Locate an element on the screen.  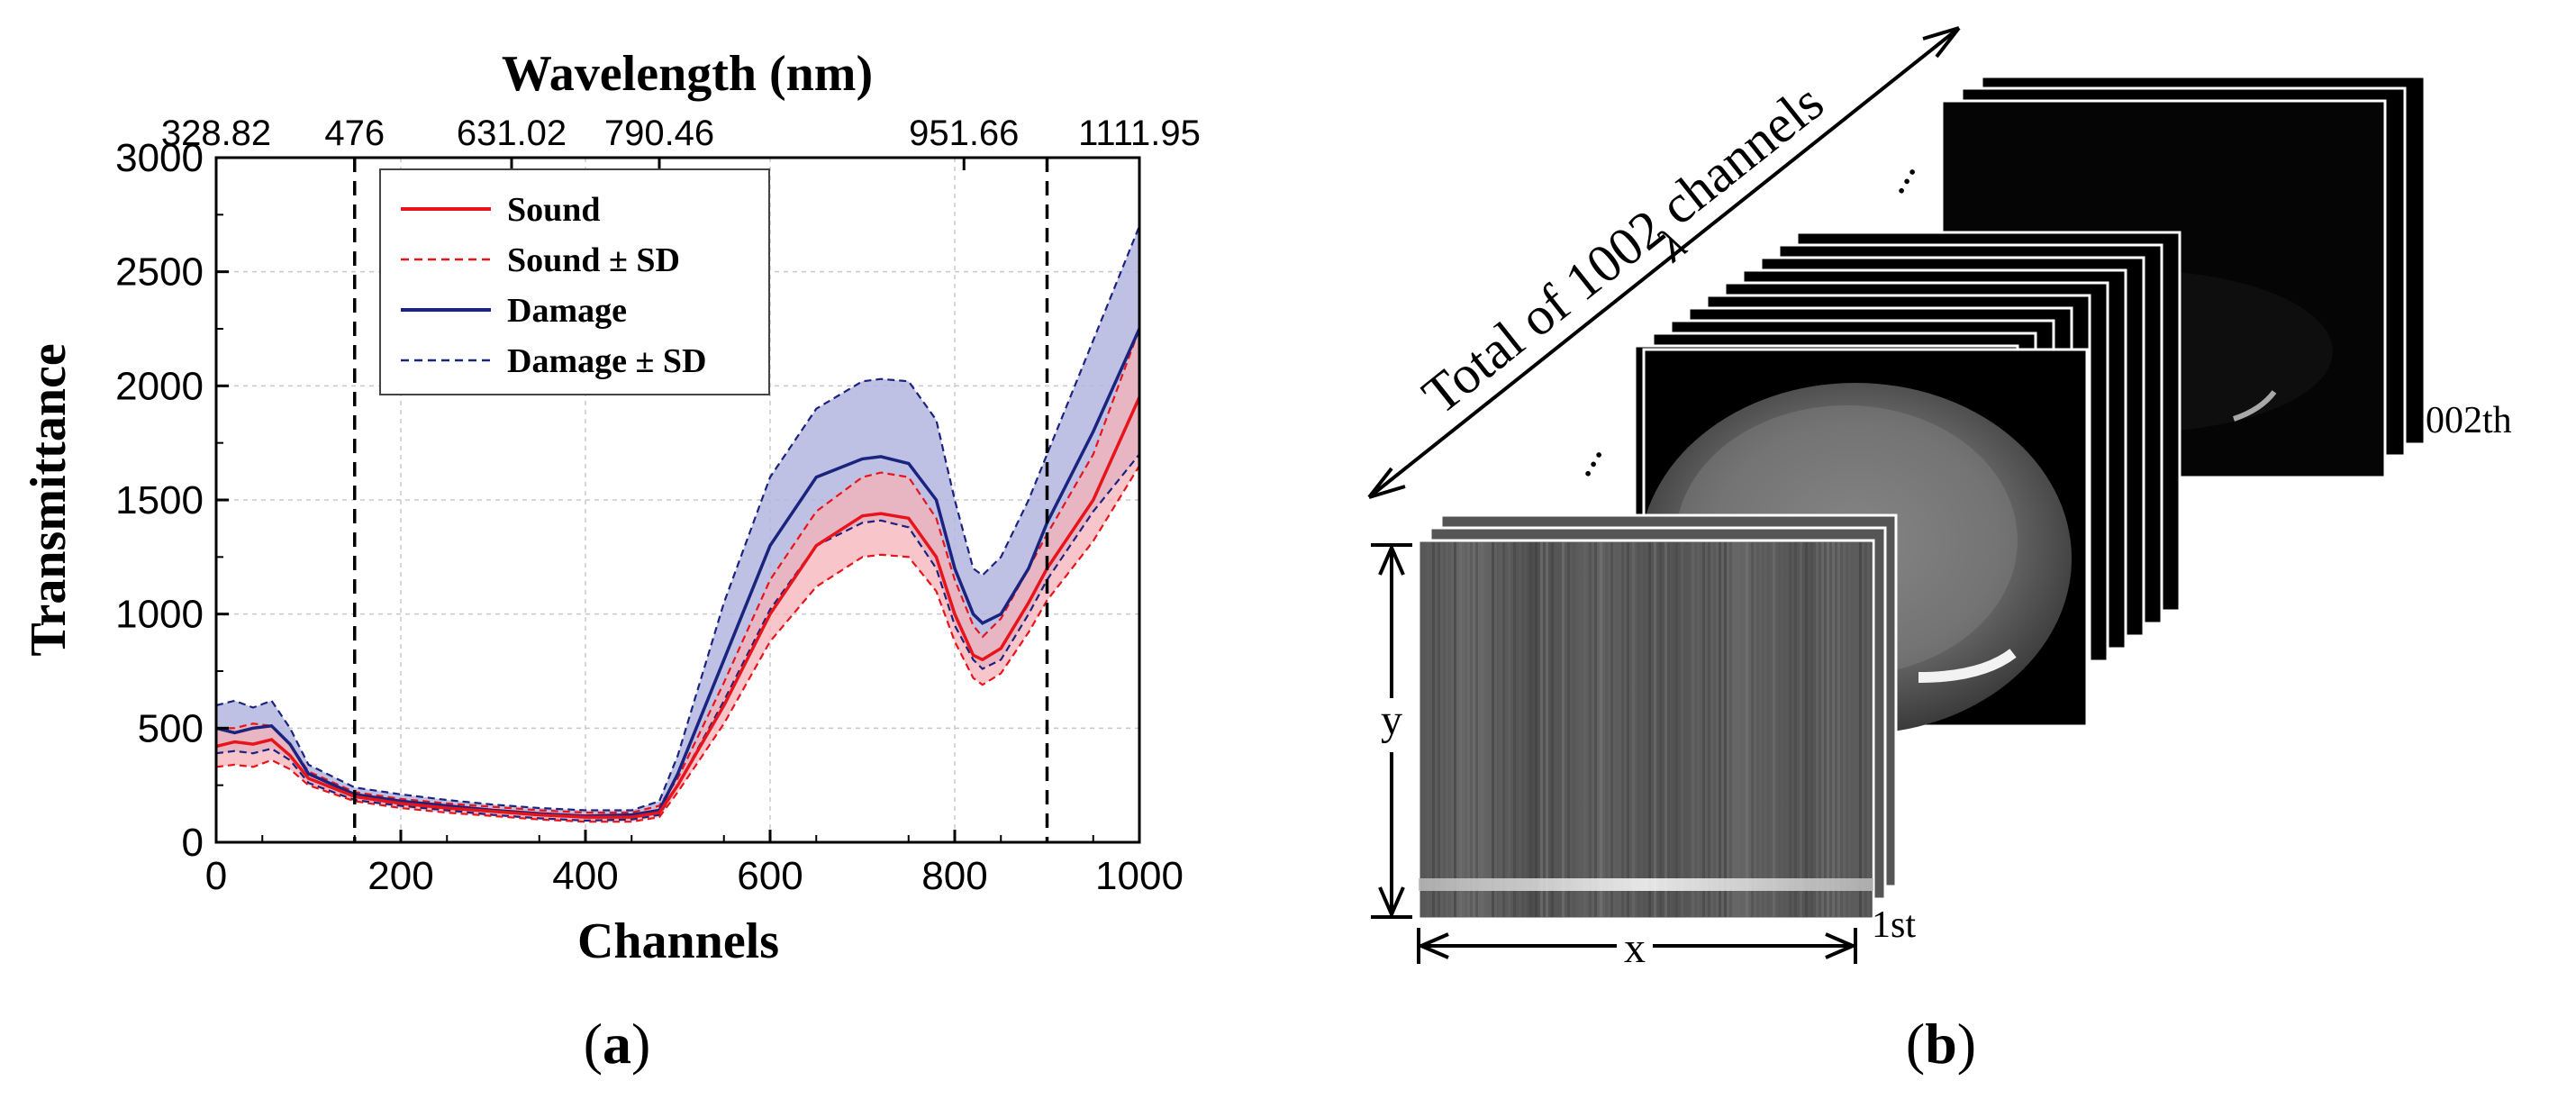
y-tick-label: 0 is located at coordinates (193, 843).